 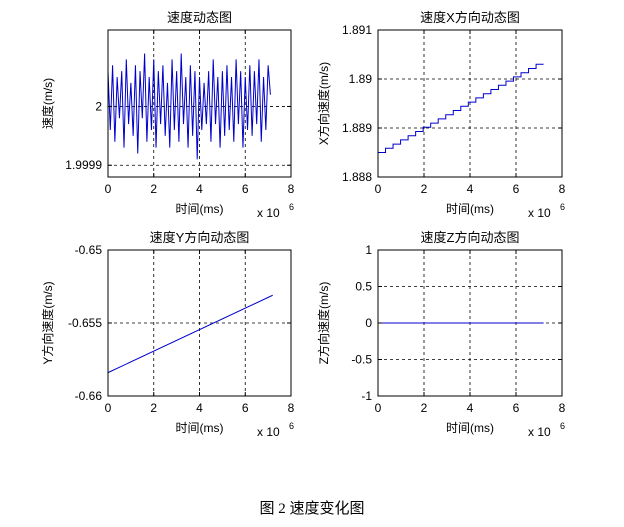 I want to click on y-tick-label: 1.889, so click(x=357, y=128).